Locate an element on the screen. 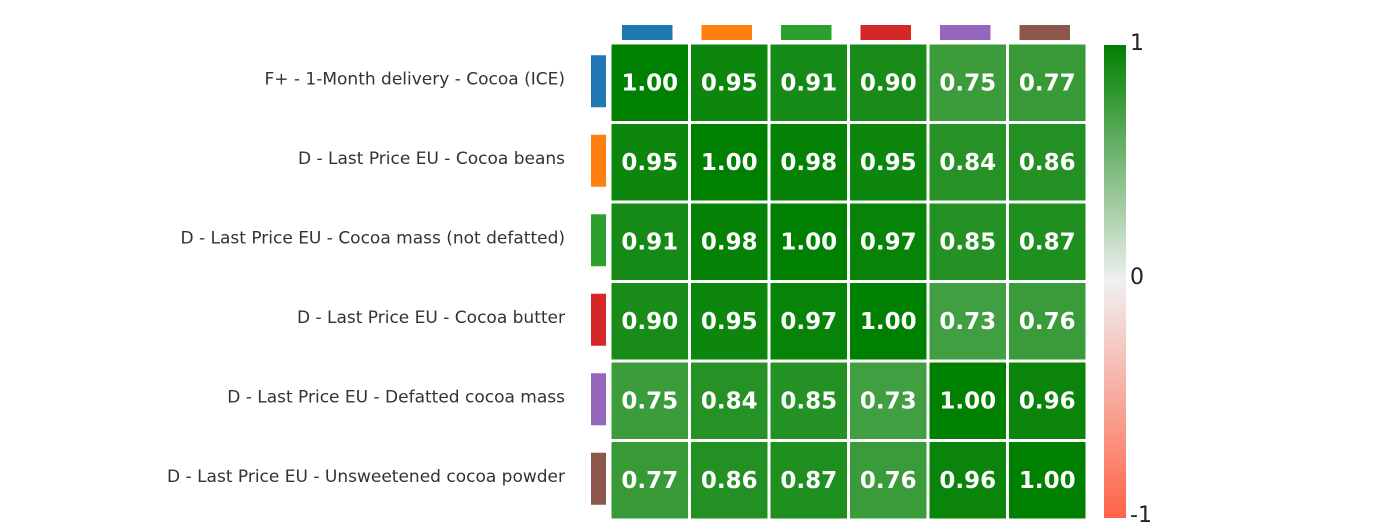 This screenshot has width=1389, height=532. cell-value-r1-c1: 1.00 is located at coordinates (649, 83).